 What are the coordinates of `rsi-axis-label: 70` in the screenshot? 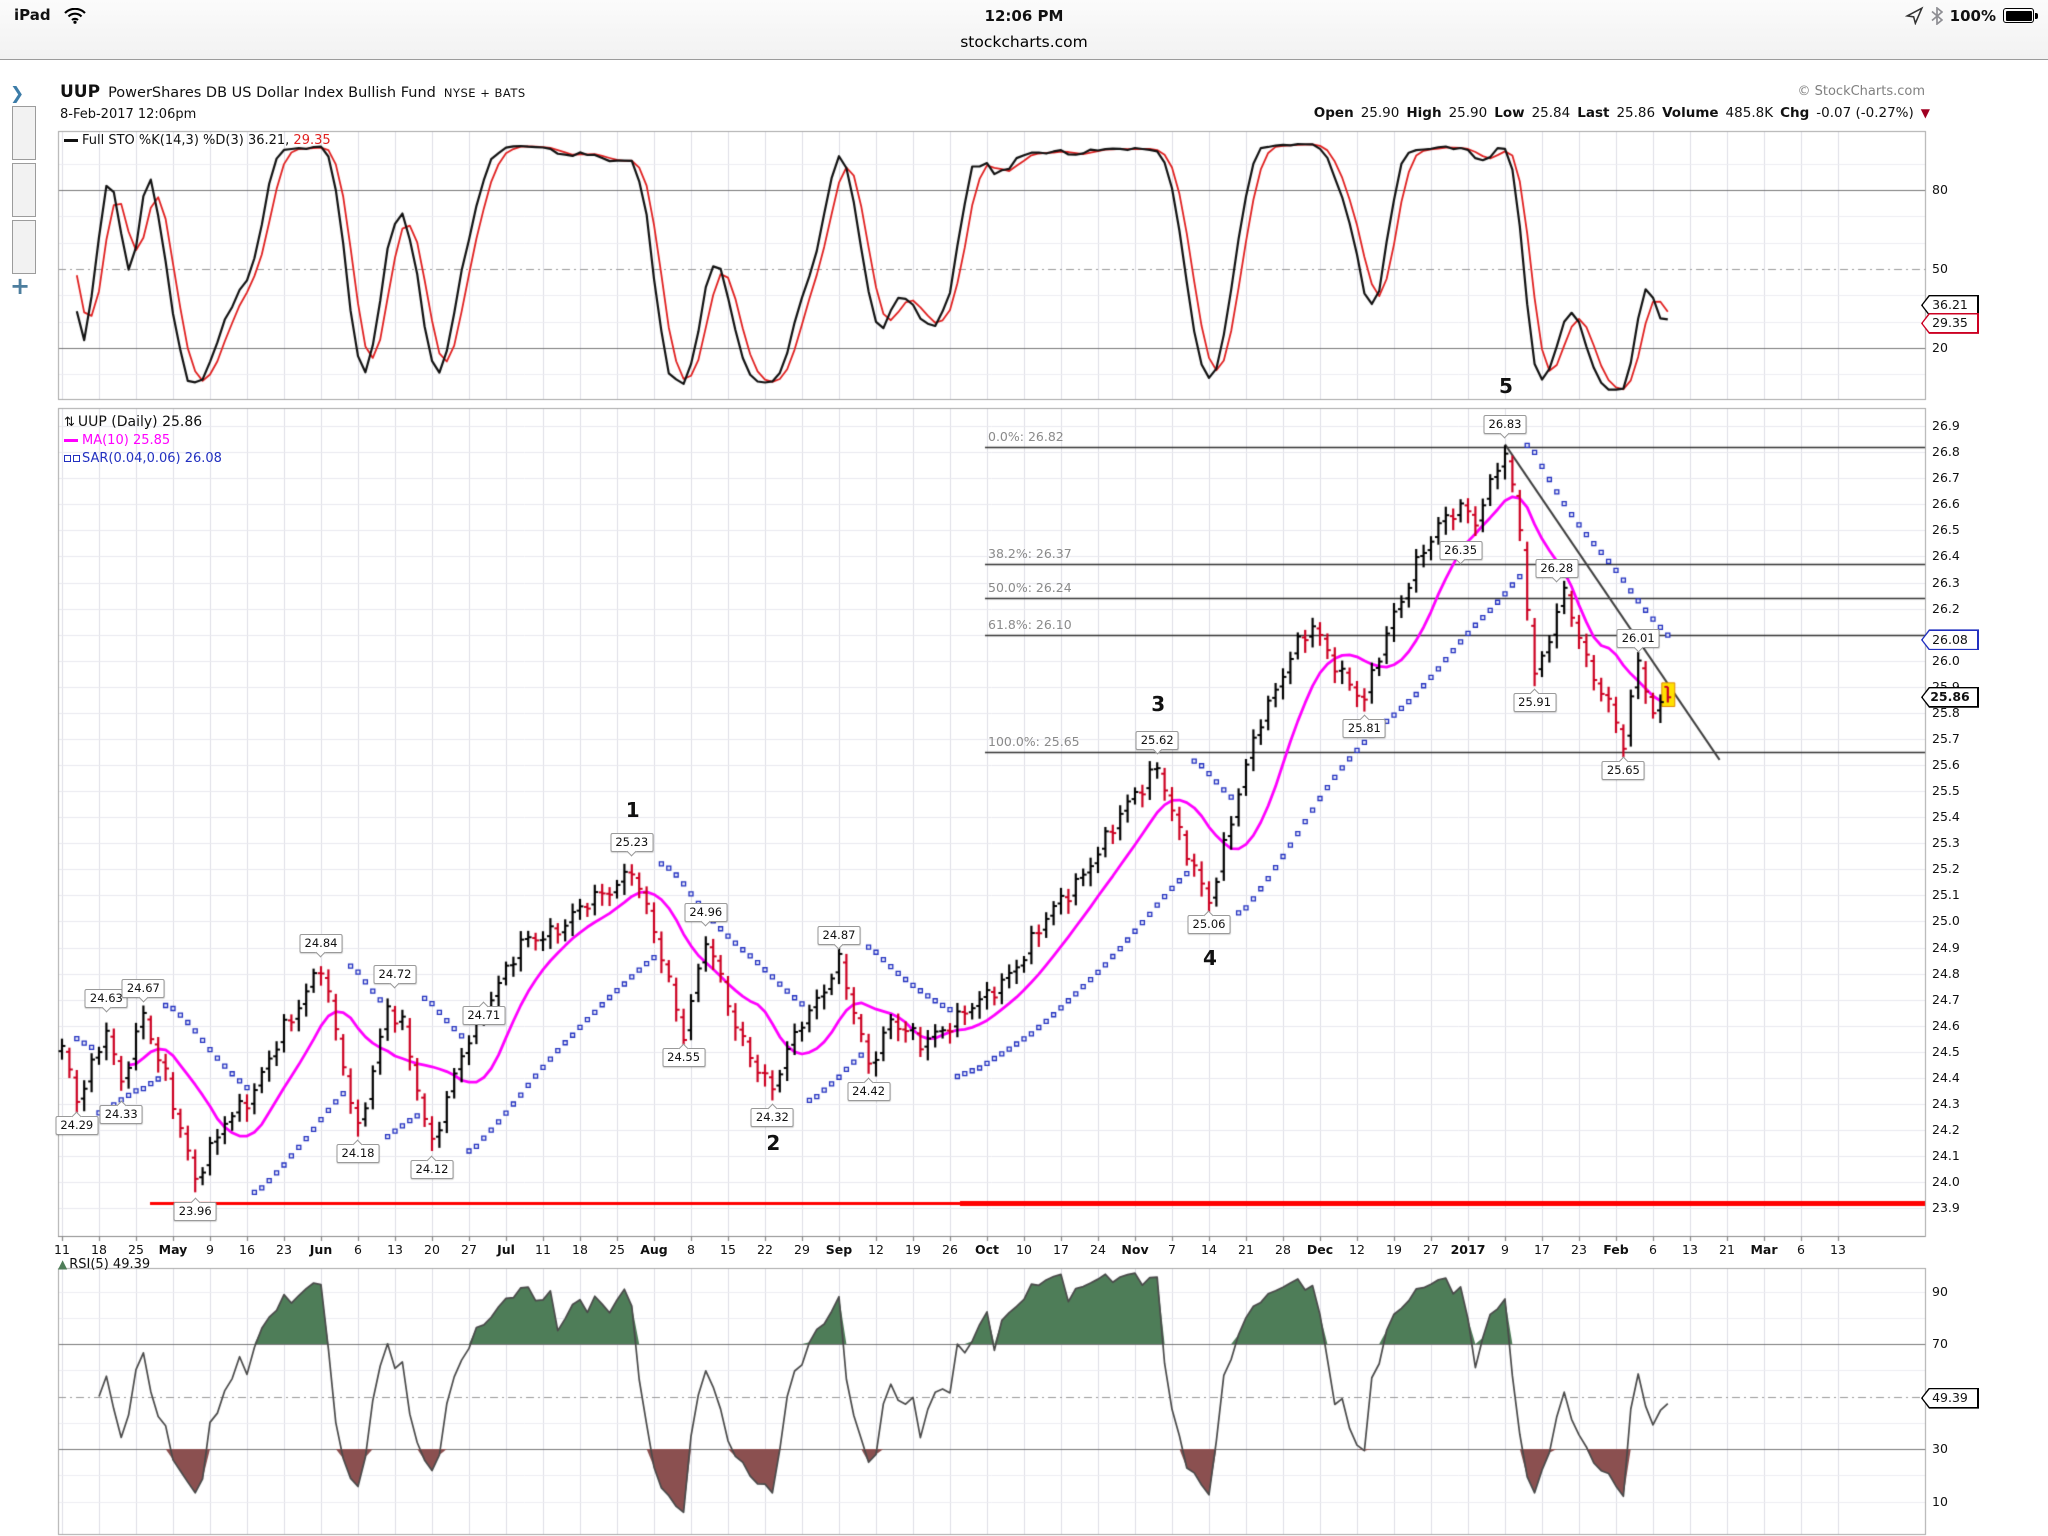 It's located at (1940, 1343).